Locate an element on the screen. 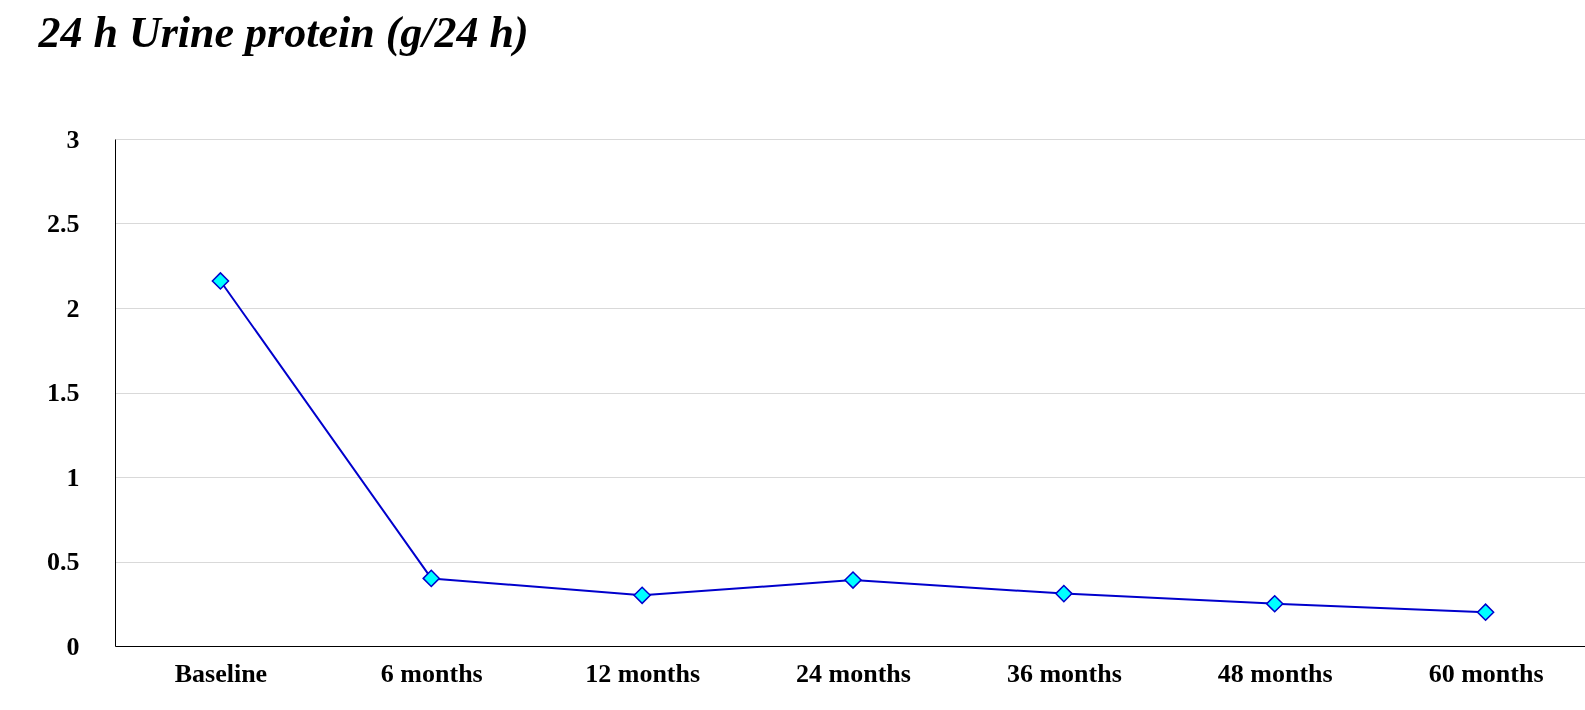  x-tick-label: 48 months is located at coordinates (1275, 673).